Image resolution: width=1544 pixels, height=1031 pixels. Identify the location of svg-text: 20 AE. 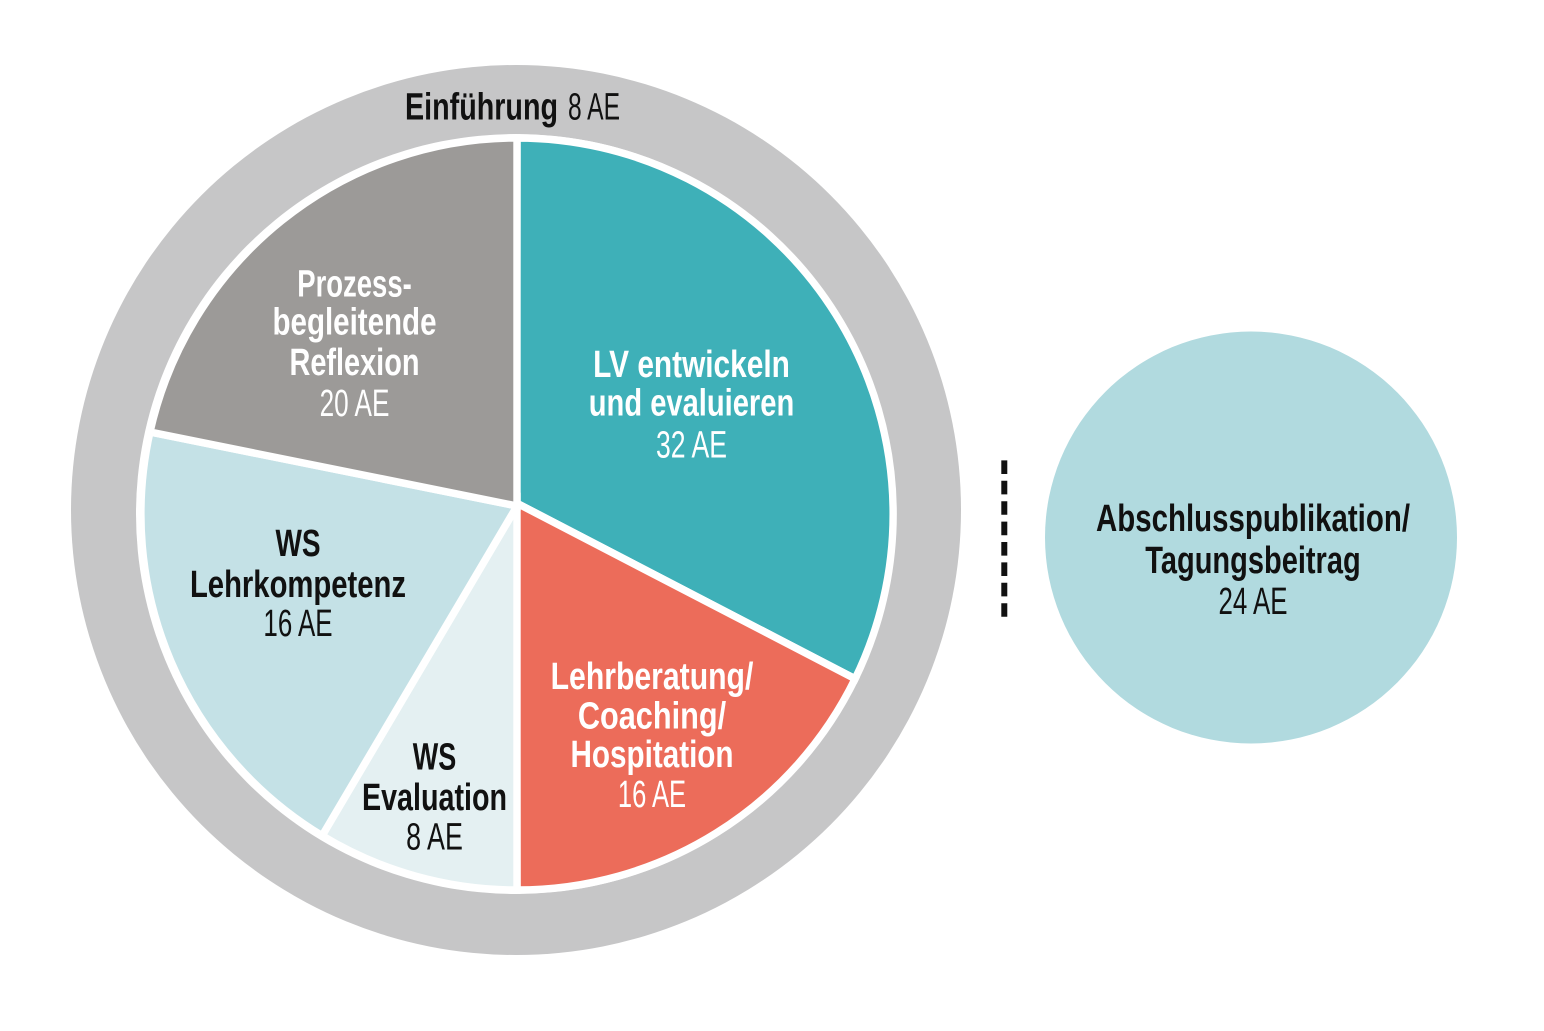
(355, 404).